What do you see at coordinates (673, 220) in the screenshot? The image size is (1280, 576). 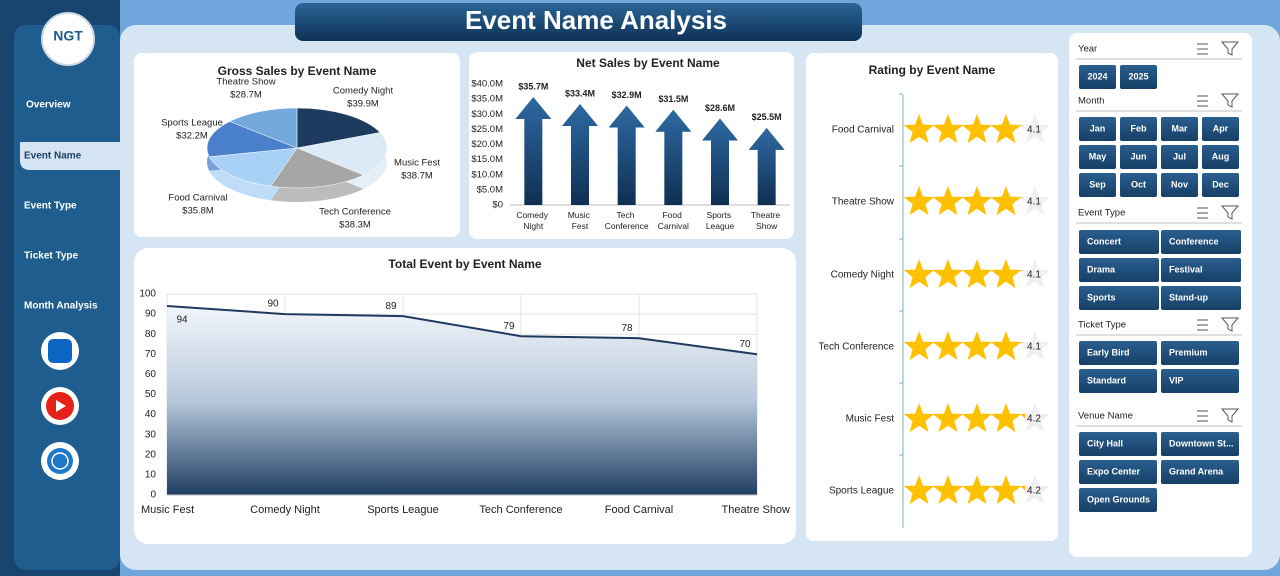 I see `x-tick-label: Food Carnival` at bounding box center [673, 220].